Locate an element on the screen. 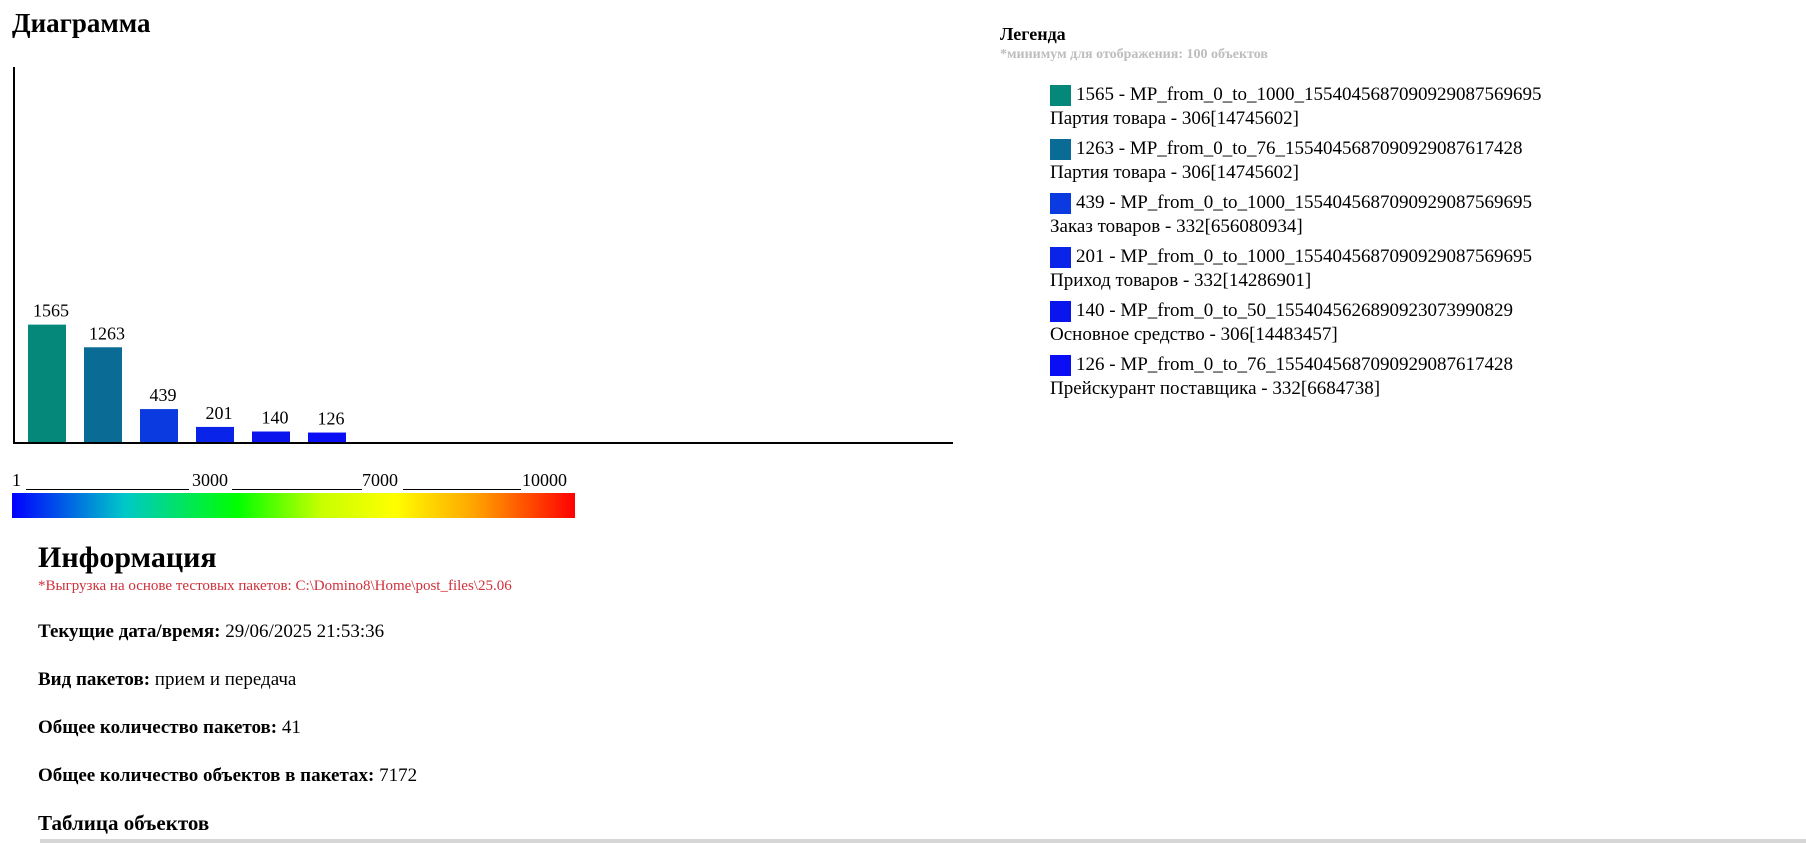 This screenshot has width=1806, height=843. bar-value-label: 439 is located at coordinates (163, 395).